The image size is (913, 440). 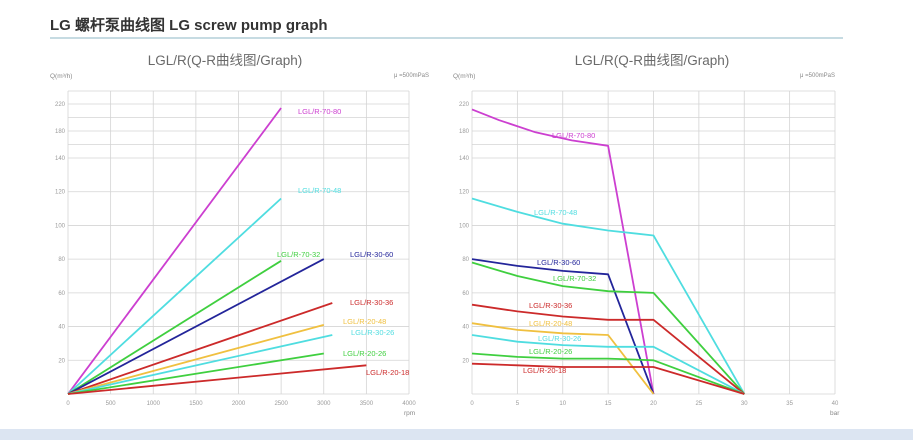 I want to click on x-tick-label: 500, so click(x=111, y=404).